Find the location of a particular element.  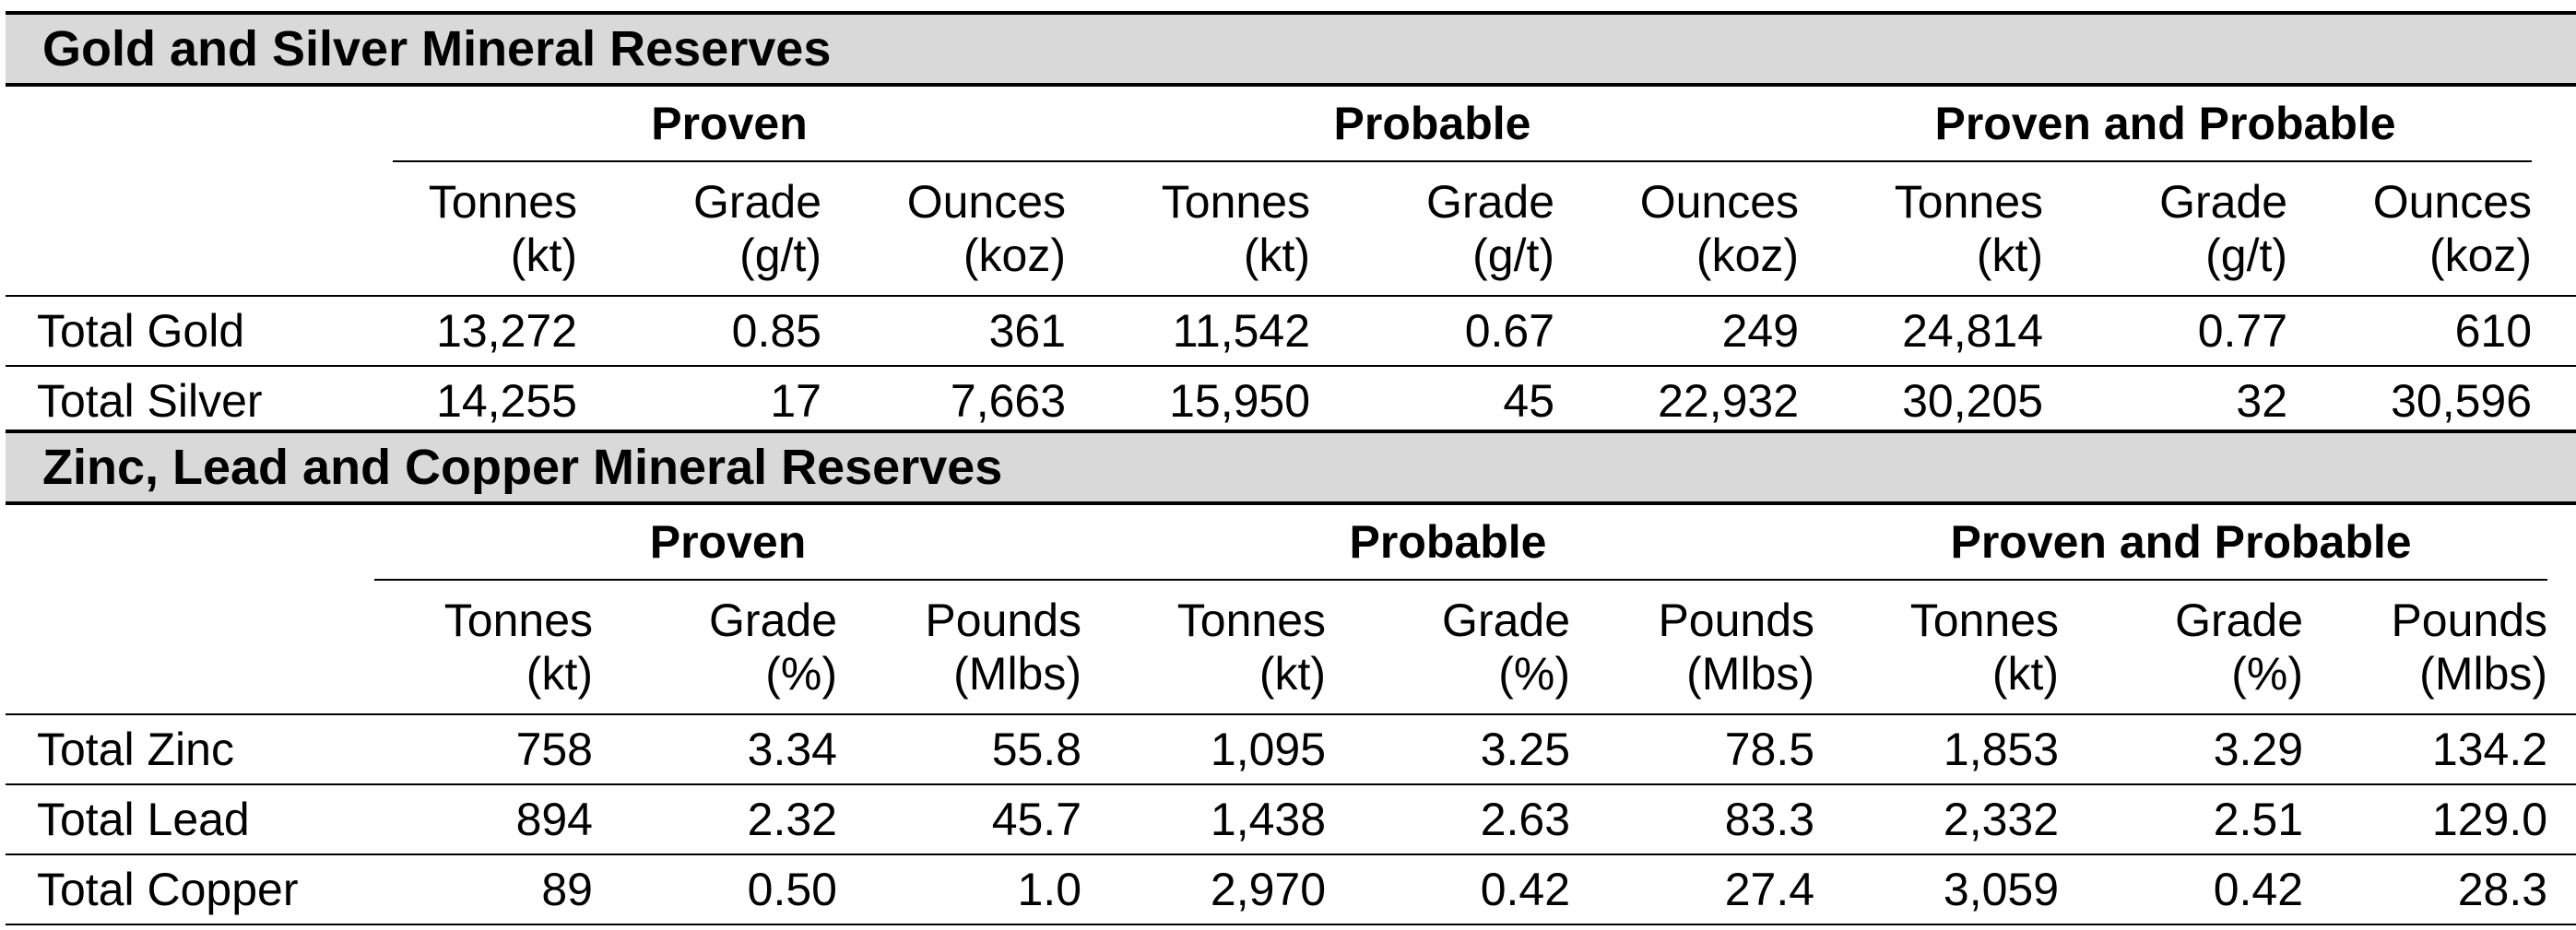

cell: 894 is located at coordinates (483, 819).